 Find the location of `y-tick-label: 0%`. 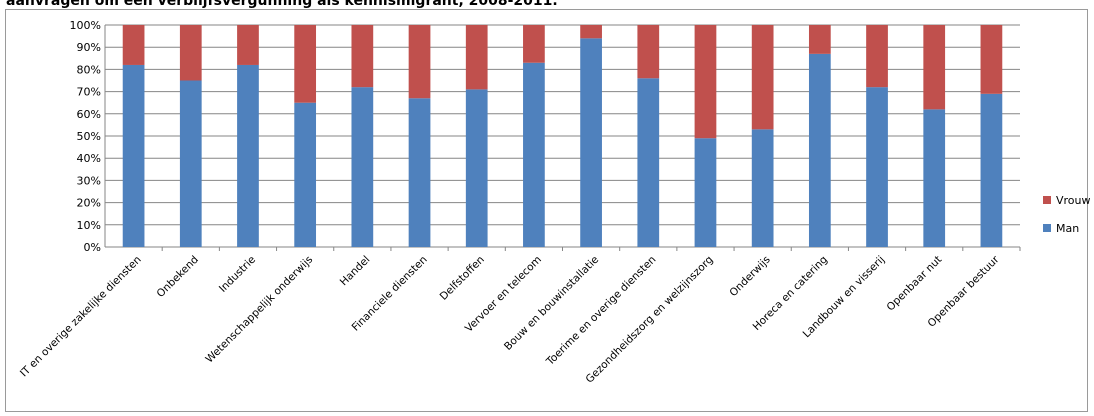

y-tick-label: 0% is located at coordinates (92, 247).